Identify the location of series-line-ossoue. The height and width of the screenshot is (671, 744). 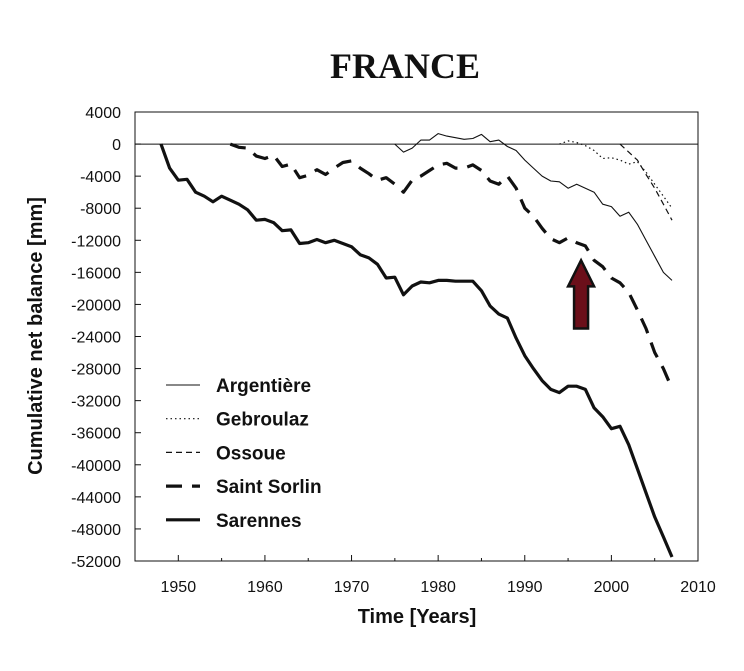
(646, 182).